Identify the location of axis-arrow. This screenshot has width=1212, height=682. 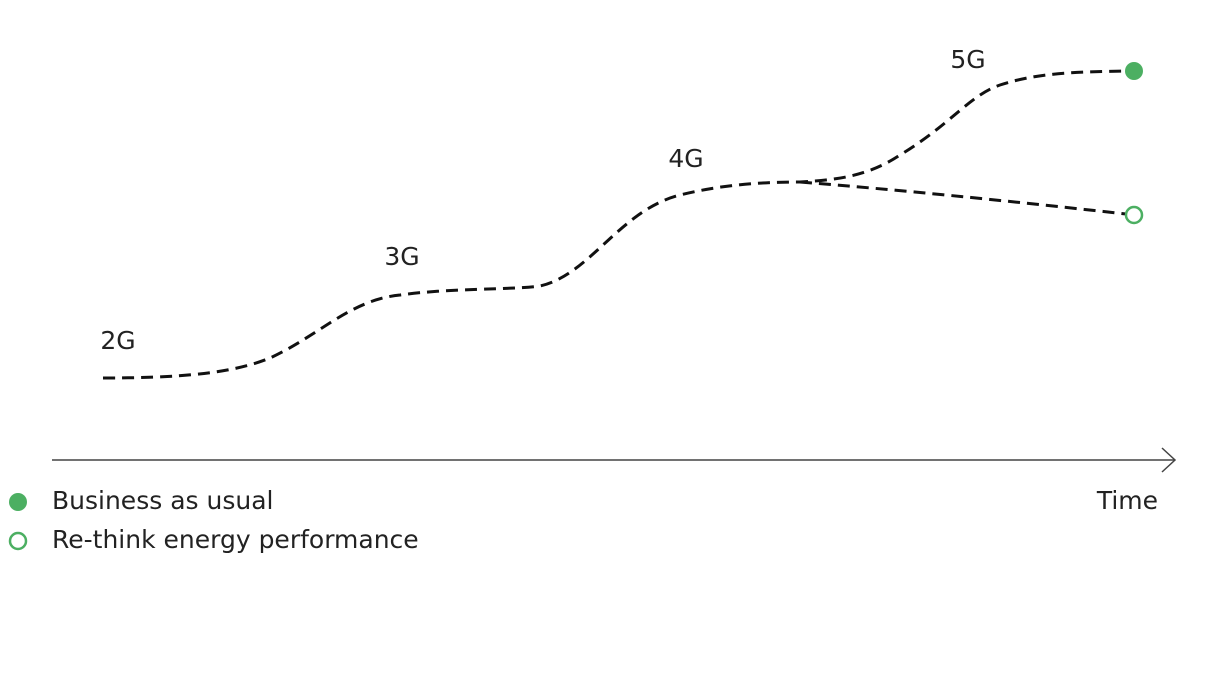
(1169, 460).